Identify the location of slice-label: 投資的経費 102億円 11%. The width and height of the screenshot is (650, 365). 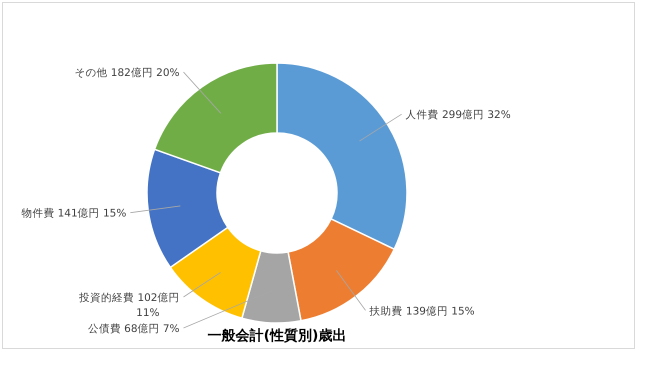
(129, 305).